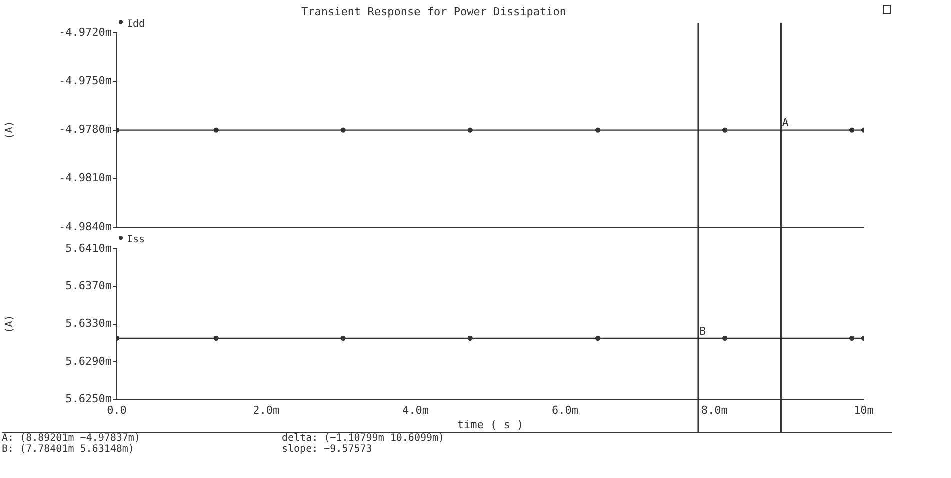  Describe the element at coordinates (117, 411) in the screenshot. I see `x-tick-label: 0.0` at that location.